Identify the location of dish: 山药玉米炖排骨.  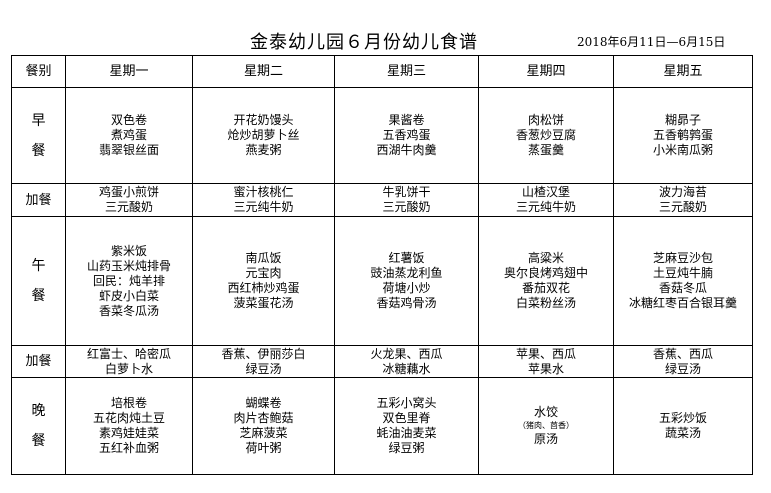
(128, 265).